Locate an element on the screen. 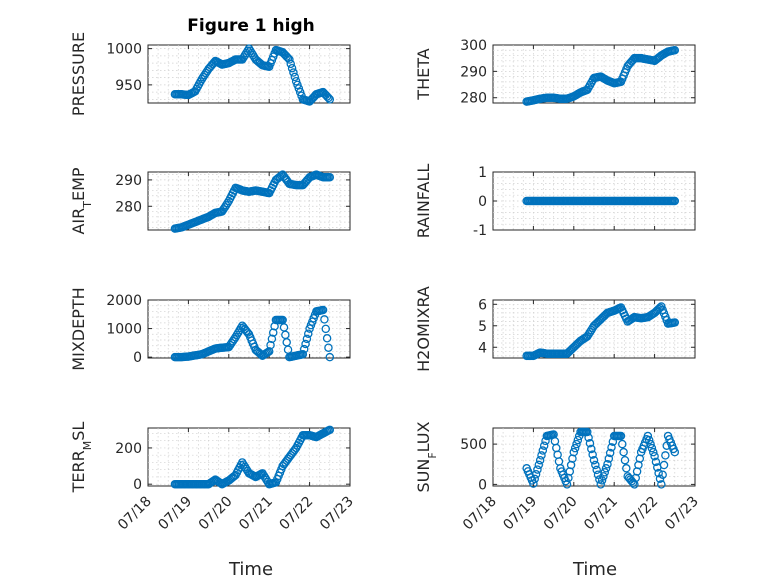 The width and height of the screenshot is (778, 583). x-tick-label: 07/18 is located at coordinates (135, 514).